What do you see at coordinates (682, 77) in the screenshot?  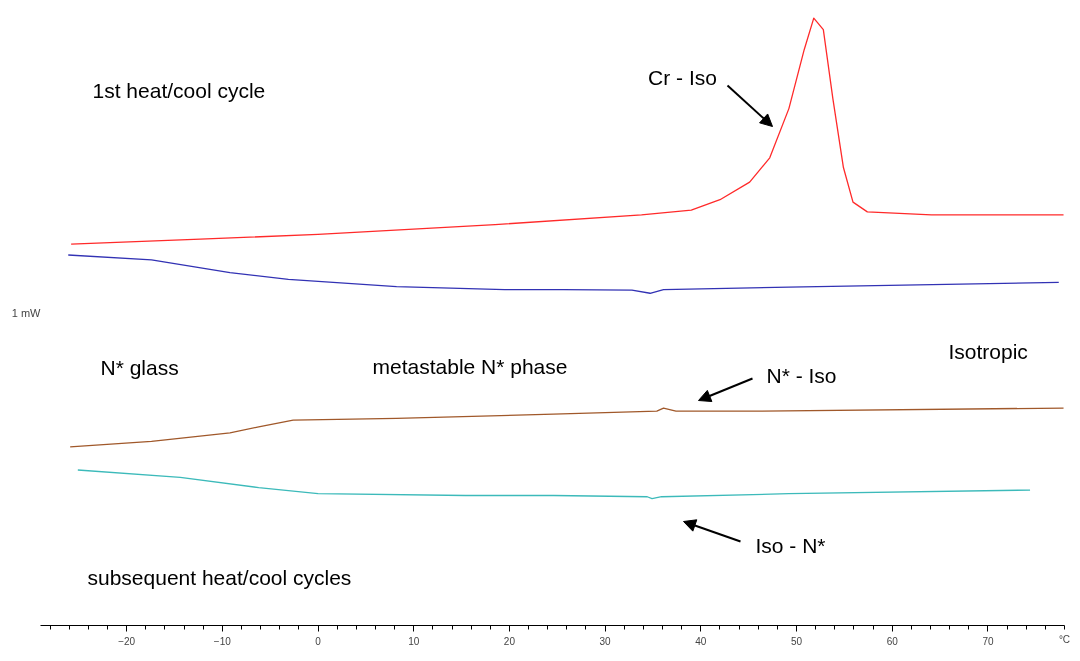 I see `annotation: Cr - Iso` at bounding box center [682, 77].